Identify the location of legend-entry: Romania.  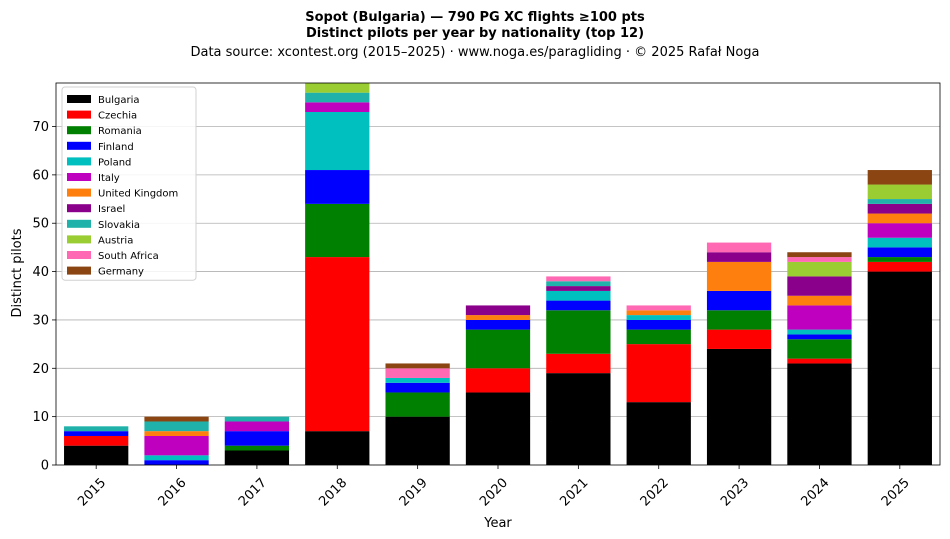
(120, 131).